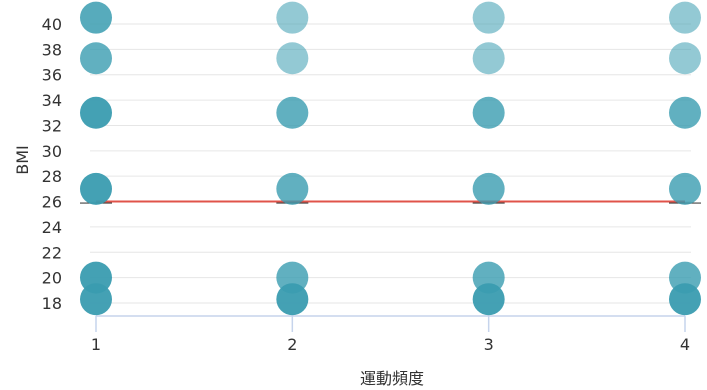 This screenshot has width=707, height=390. Describe the element at coordinates (390, 323) in the screenshot. I see `x-axis-baseline` at that location.